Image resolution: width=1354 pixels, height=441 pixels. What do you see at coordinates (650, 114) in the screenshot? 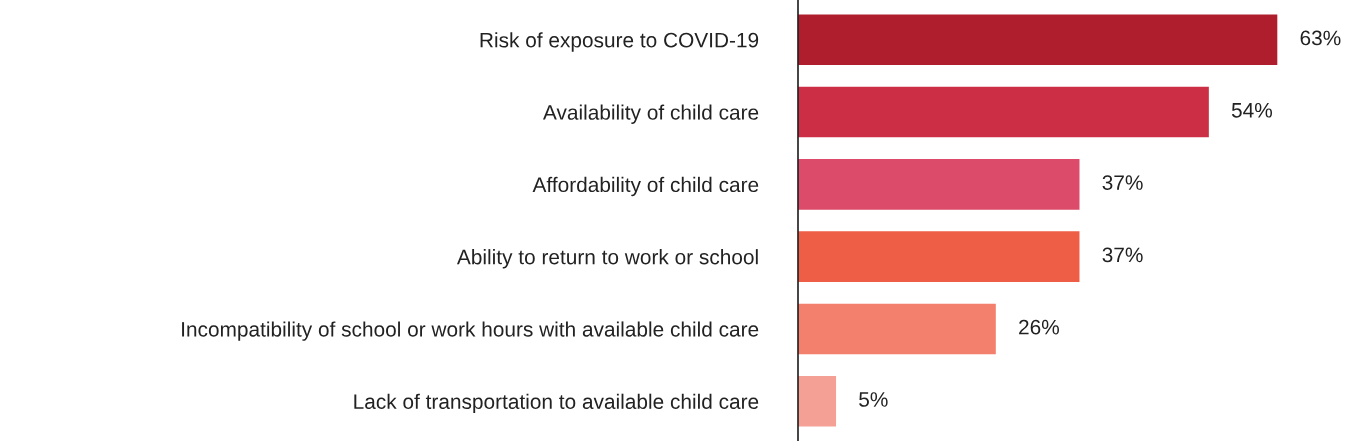
I see `y-tick-label: Availability of child care` at bounding box center [650, 114].